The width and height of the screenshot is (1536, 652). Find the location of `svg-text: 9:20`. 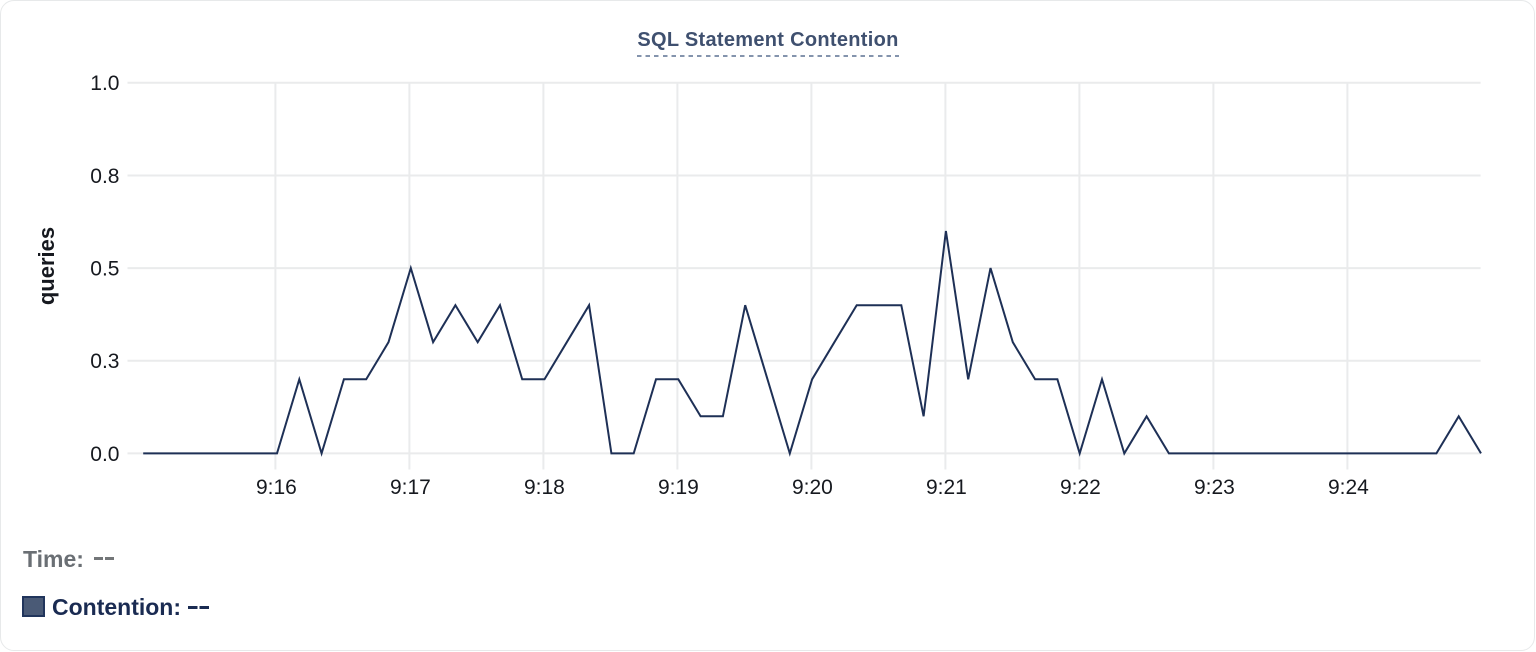

svg-text: 9:20 is located at coordinates (812, 487).